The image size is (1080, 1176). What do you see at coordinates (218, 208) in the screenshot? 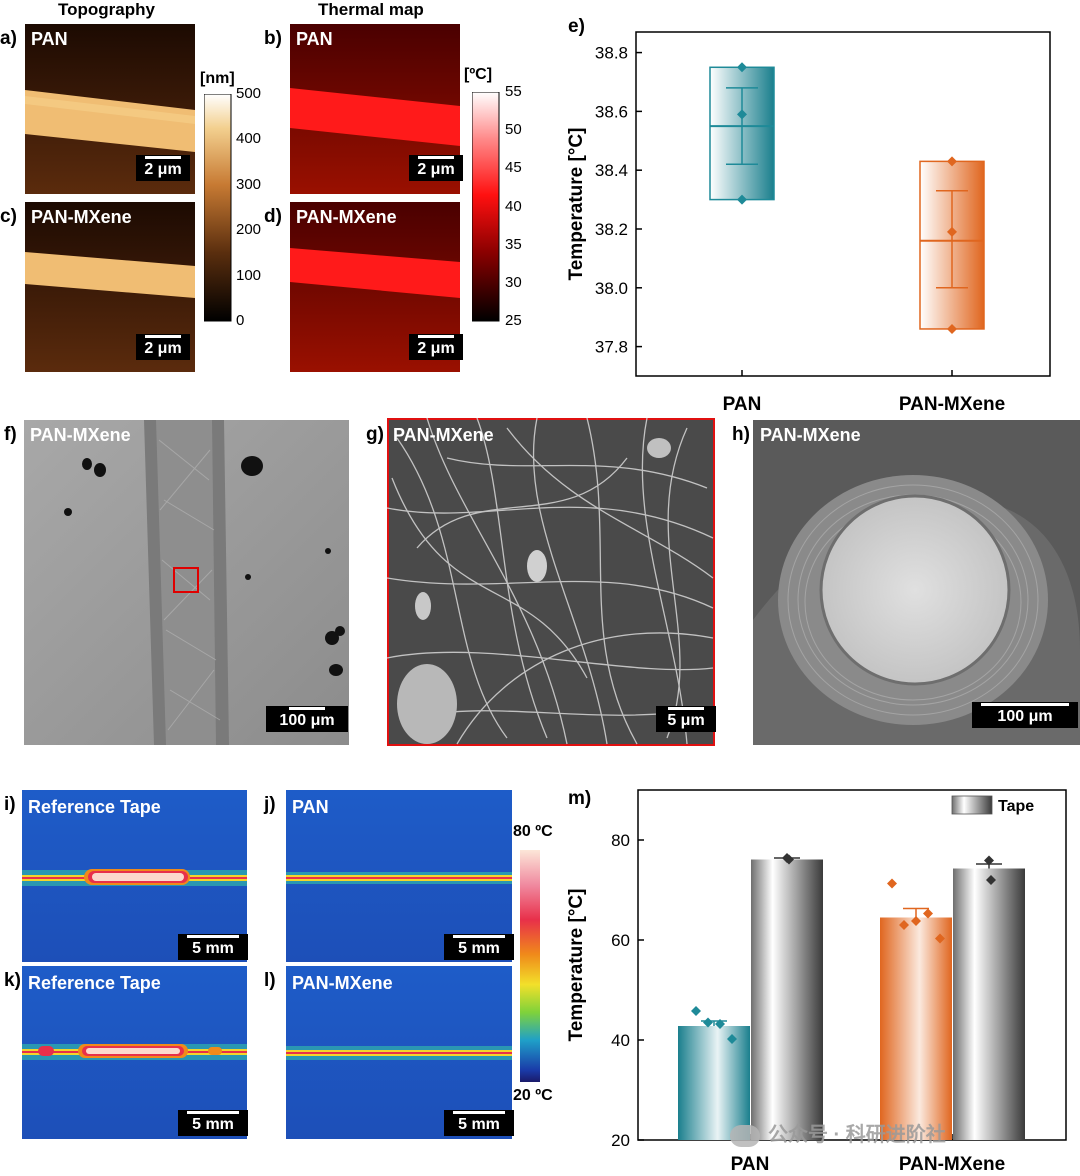
I see `nm-colorbar` at bounding box center [218, 208].